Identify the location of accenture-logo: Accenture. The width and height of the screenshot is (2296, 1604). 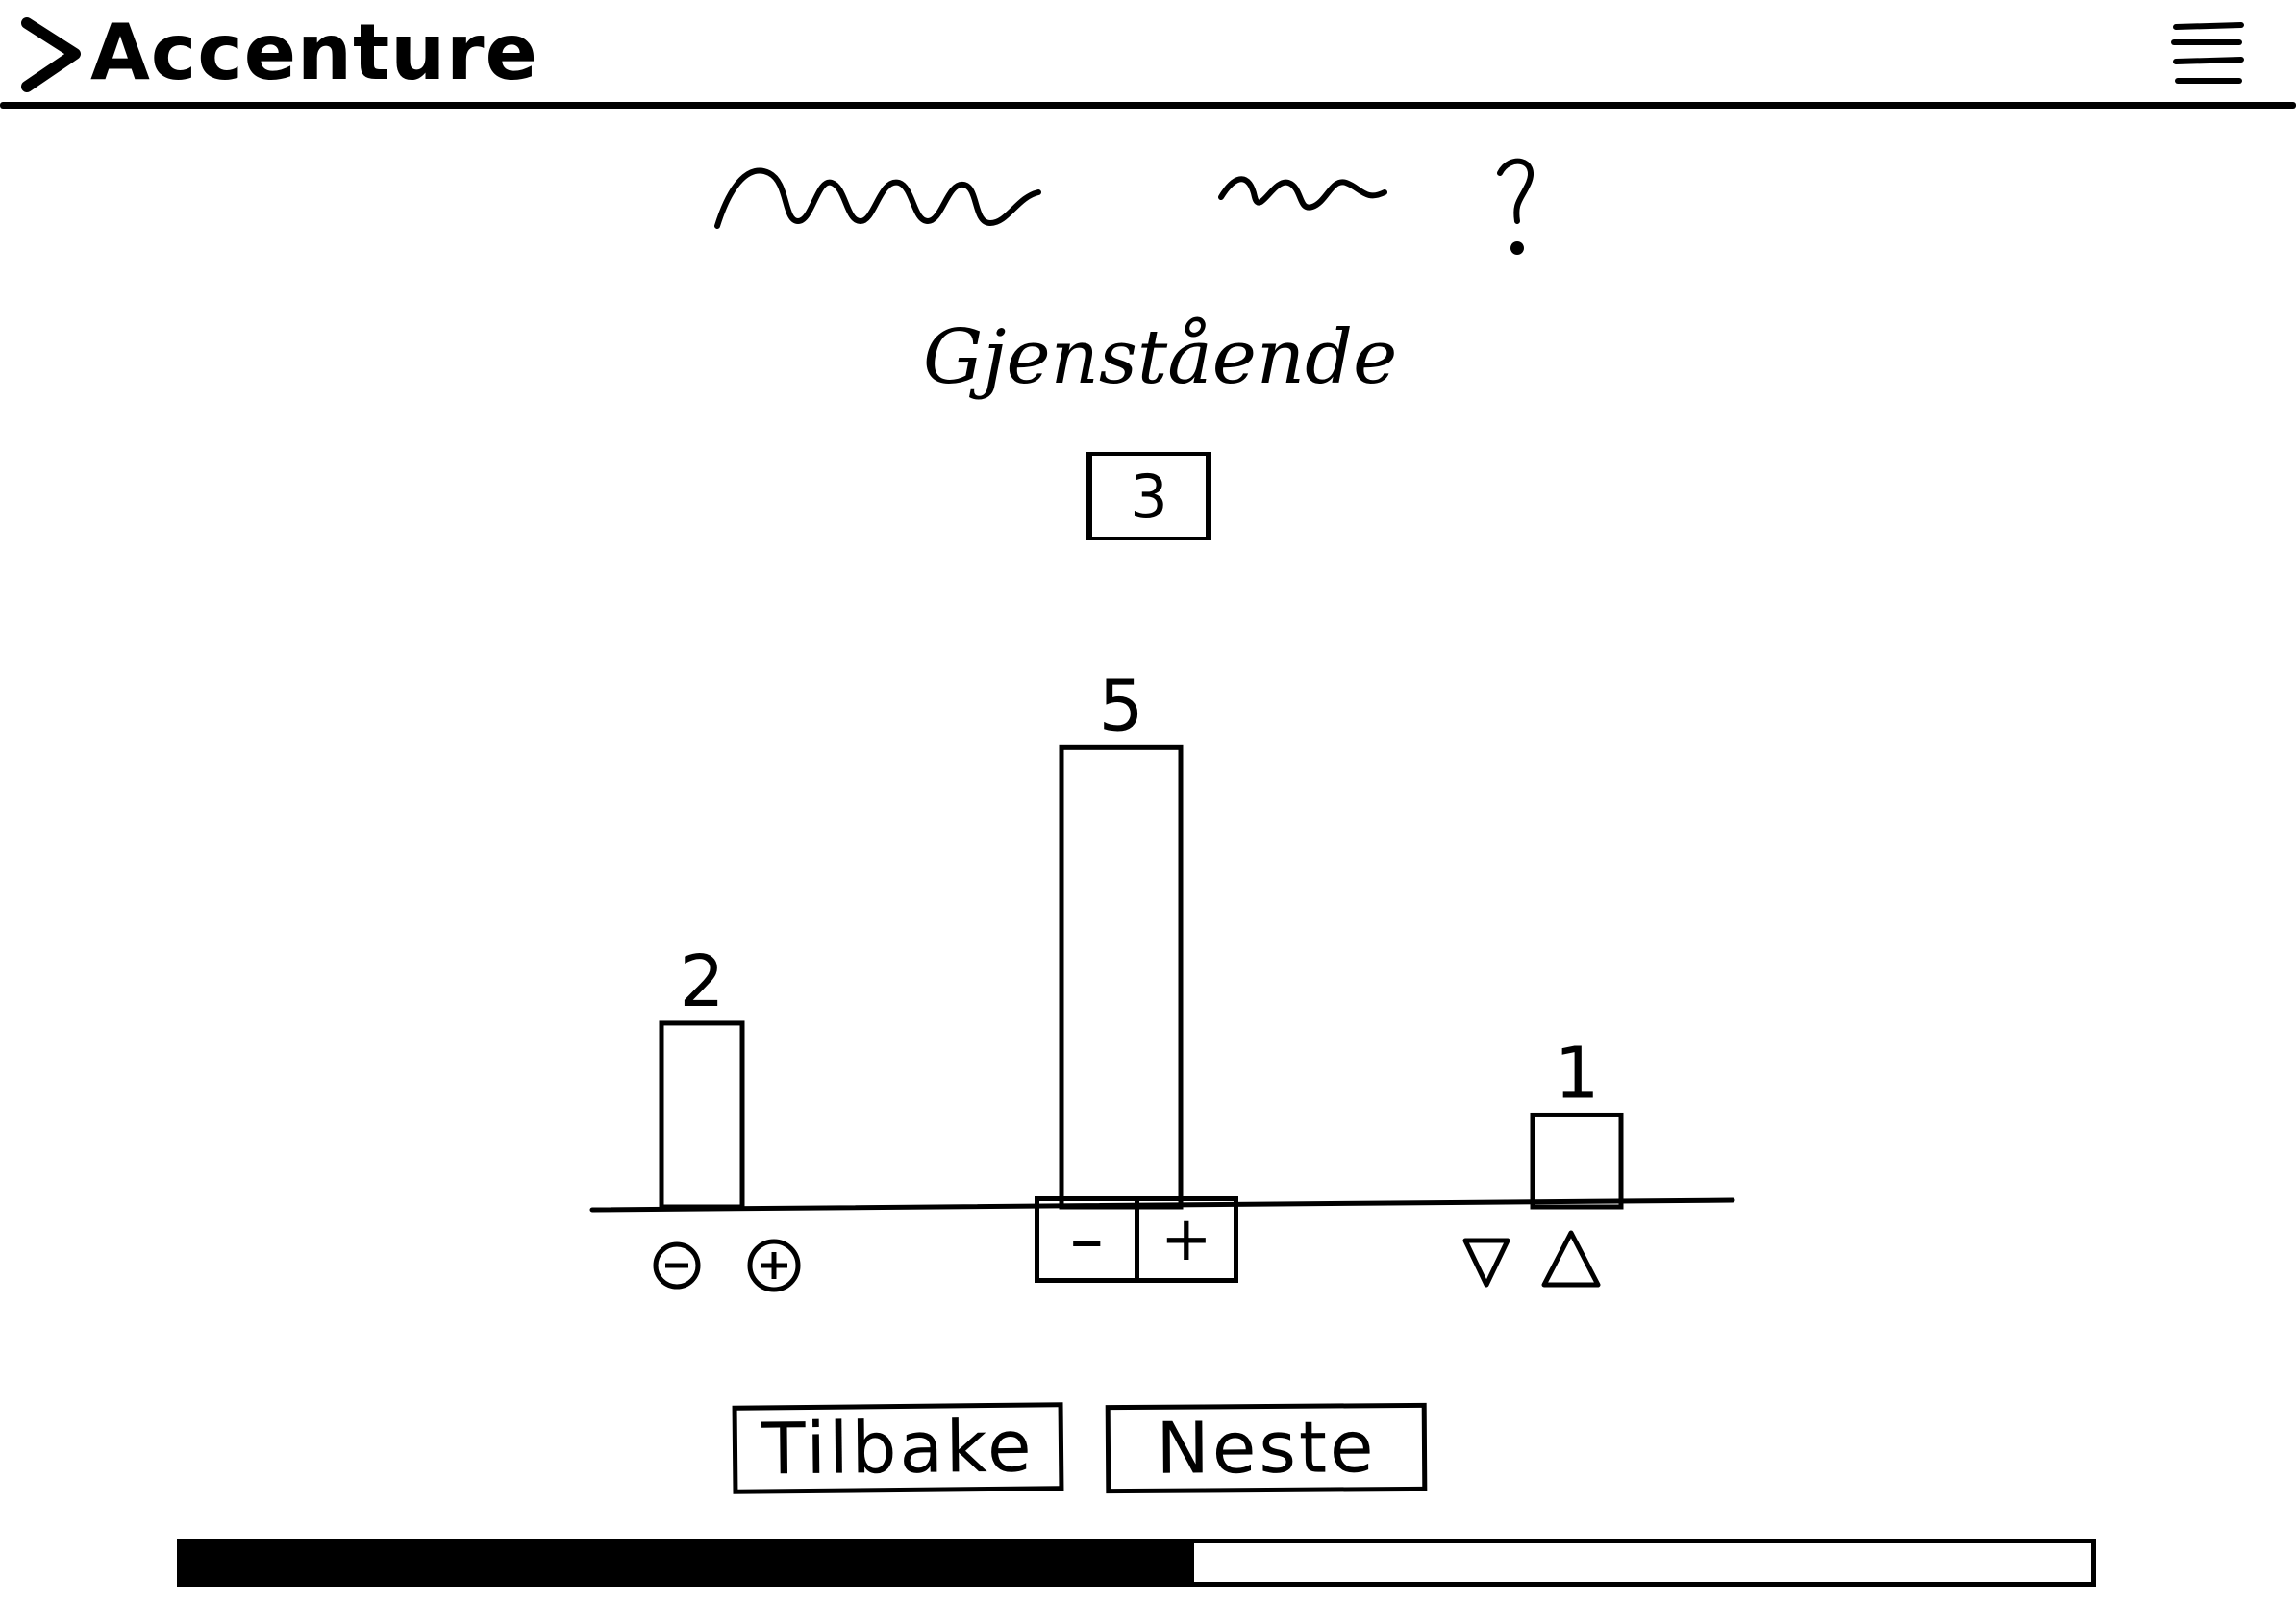
(277, 53).